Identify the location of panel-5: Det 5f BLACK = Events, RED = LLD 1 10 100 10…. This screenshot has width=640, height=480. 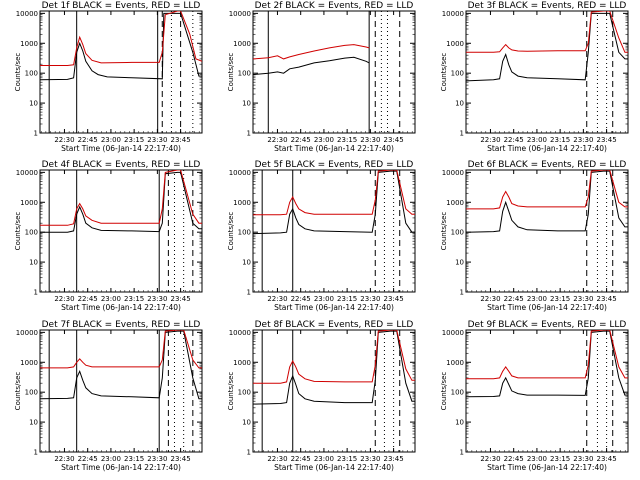
(321, 236).